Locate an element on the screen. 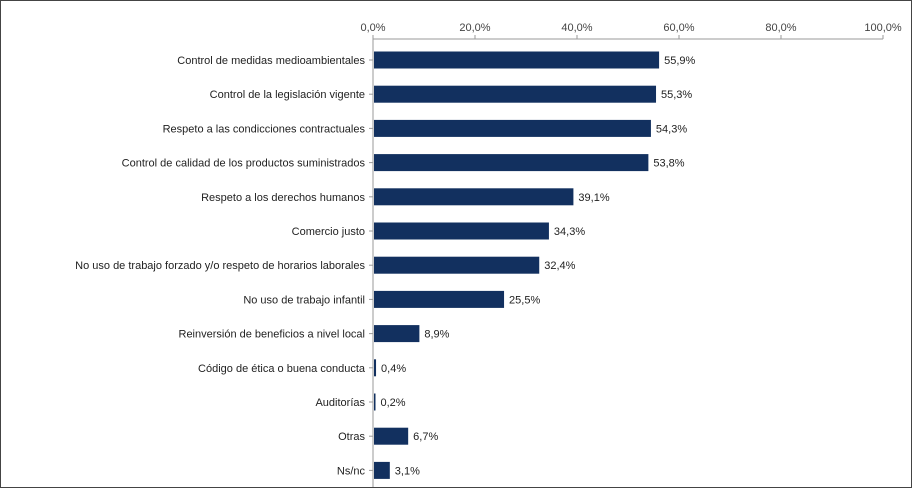 The width and height of the screenshot is (912, 488). x-tick-label: 100,0% is located at coordinates (883, 28).